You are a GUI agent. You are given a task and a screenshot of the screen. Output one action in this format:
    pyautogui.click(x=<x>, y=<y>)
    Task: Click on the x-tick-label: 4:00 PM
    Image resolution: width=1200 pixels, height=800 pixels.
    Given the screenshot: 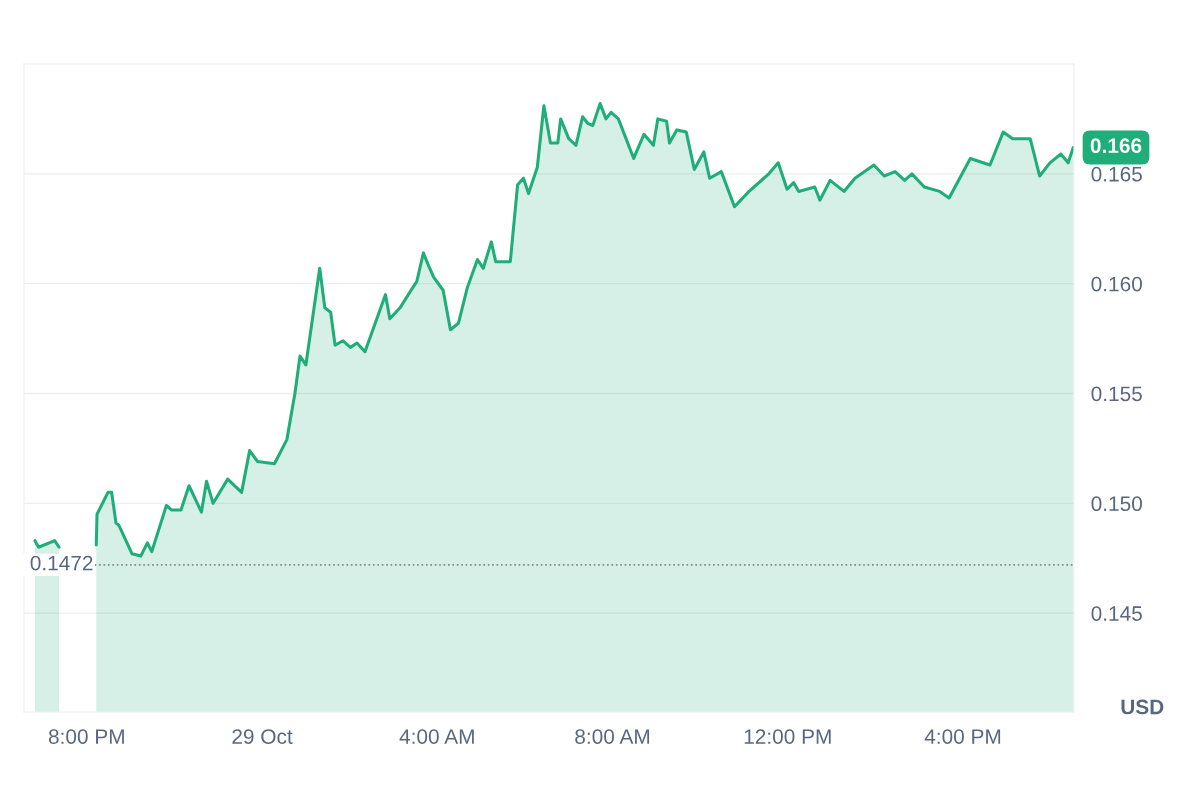 What is the action you would take?
    pyautogui.click(x=962, y=736)
    